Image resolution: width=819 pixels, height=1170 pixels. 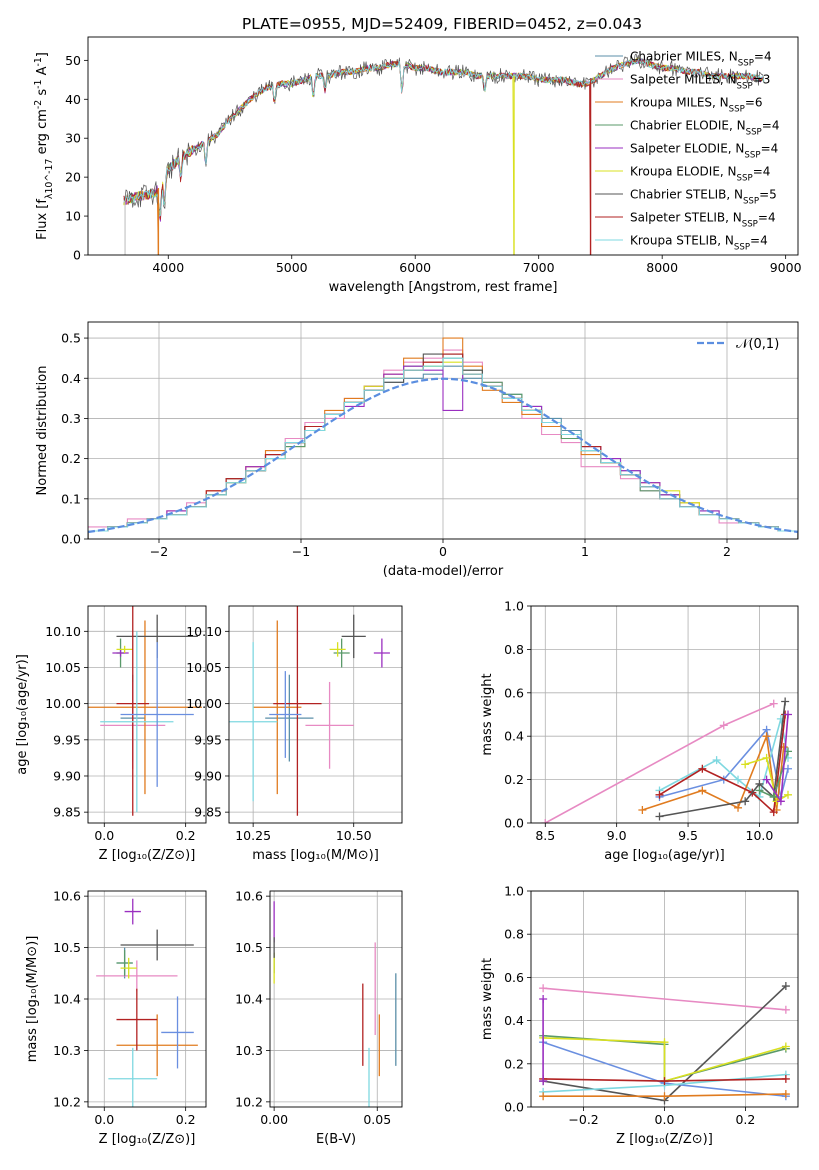 What do you see at coordinates (159, 551) in the screenshot?
I see `x-tick-label: −2` at bounding box center [159, 551].